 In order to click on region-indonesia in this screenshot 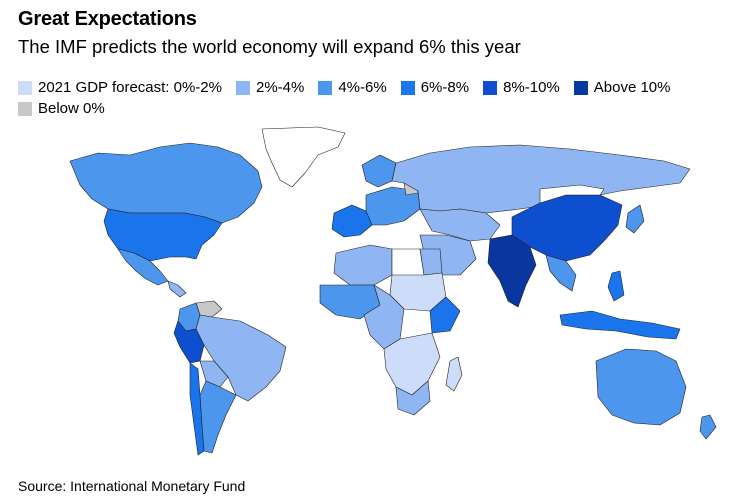, I will do `click(620, 325)`.